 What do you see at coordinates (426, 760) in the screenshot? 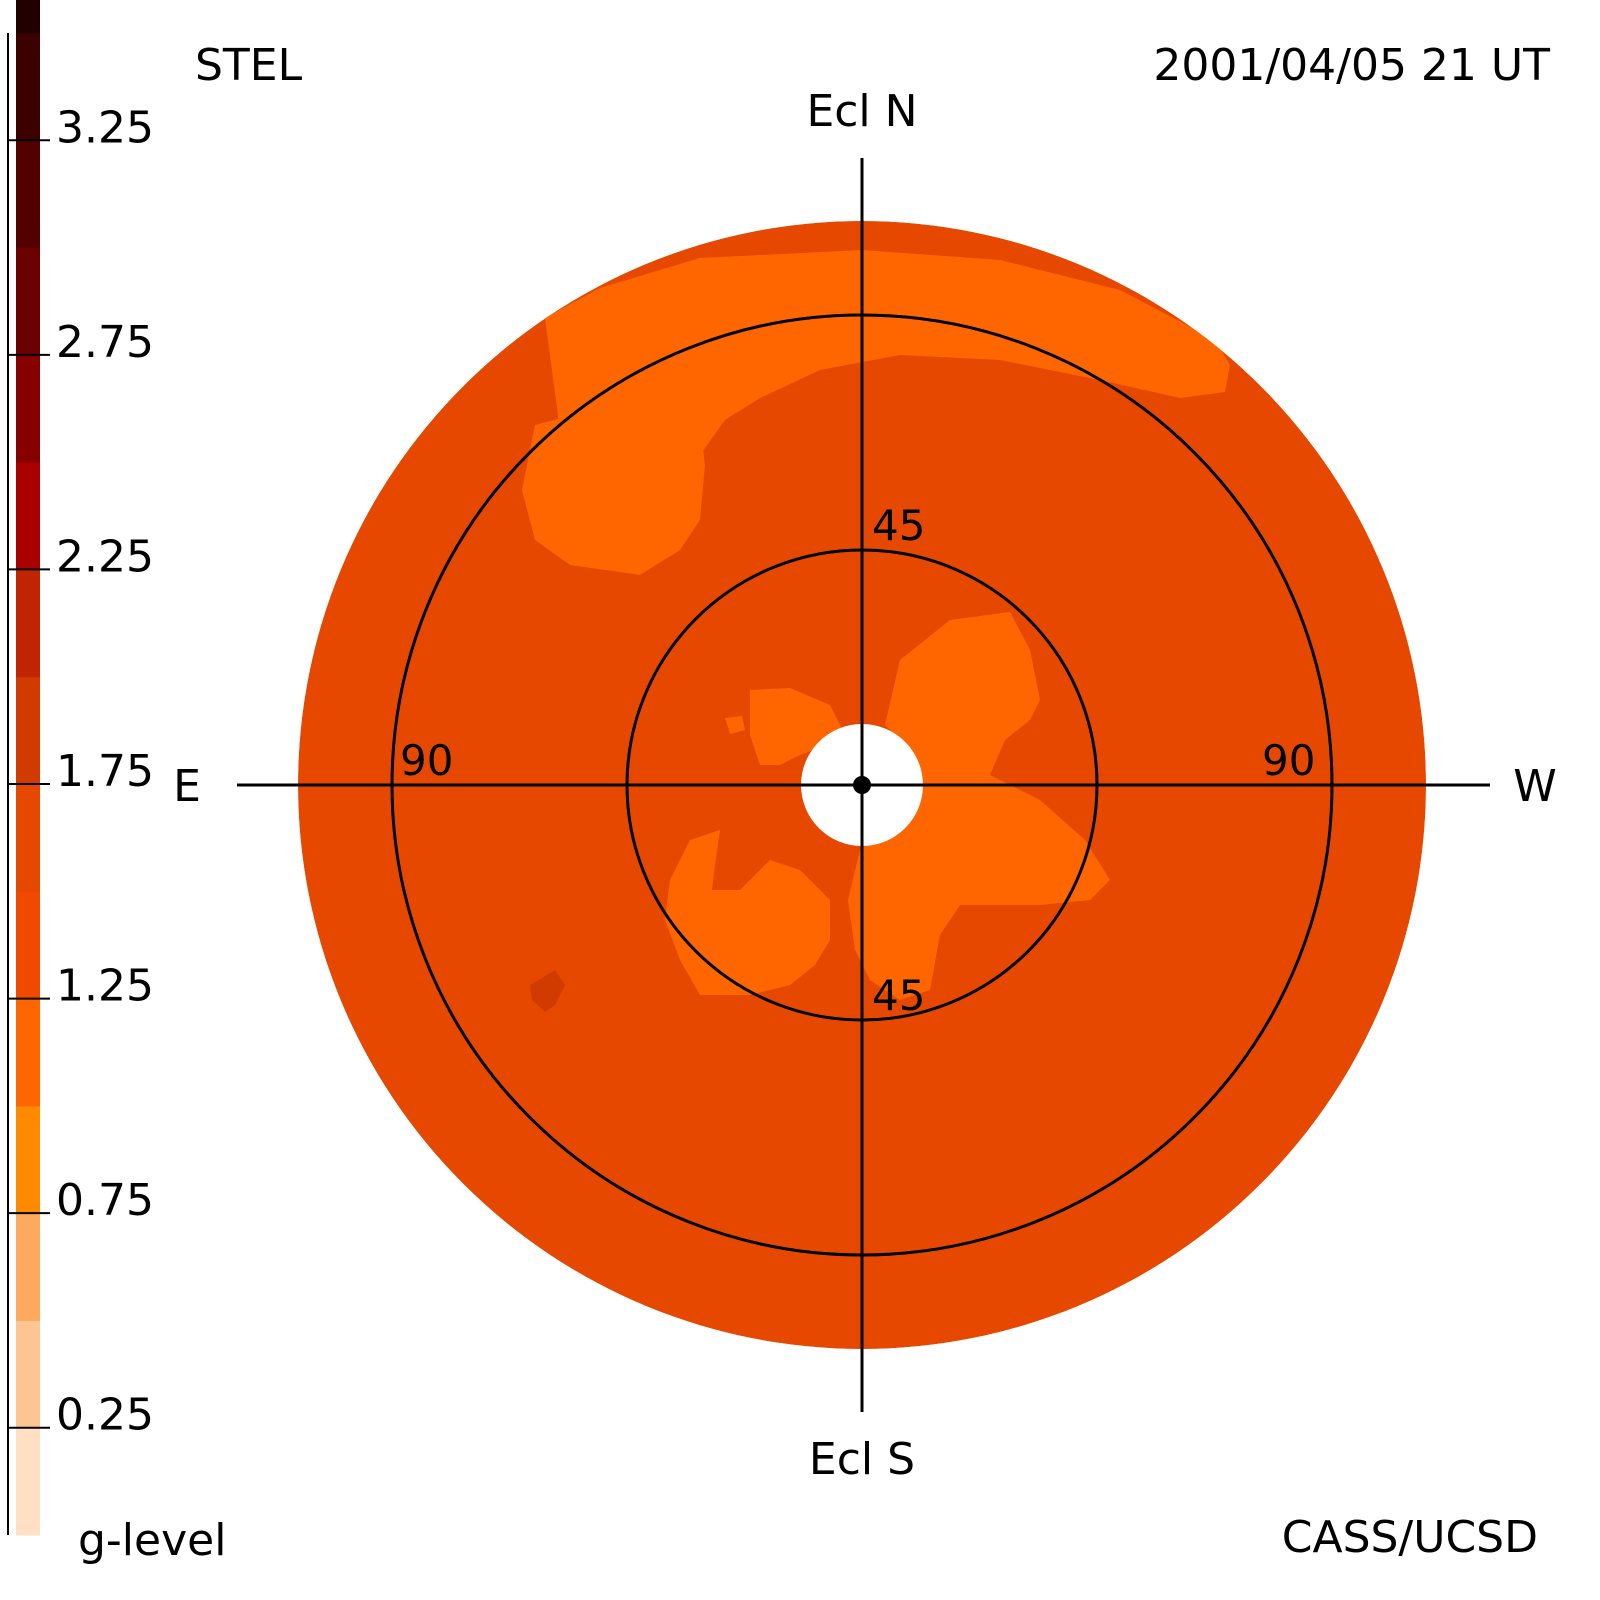
I see `ring-label-outer-left: 90` at bounding box center [426, 760].